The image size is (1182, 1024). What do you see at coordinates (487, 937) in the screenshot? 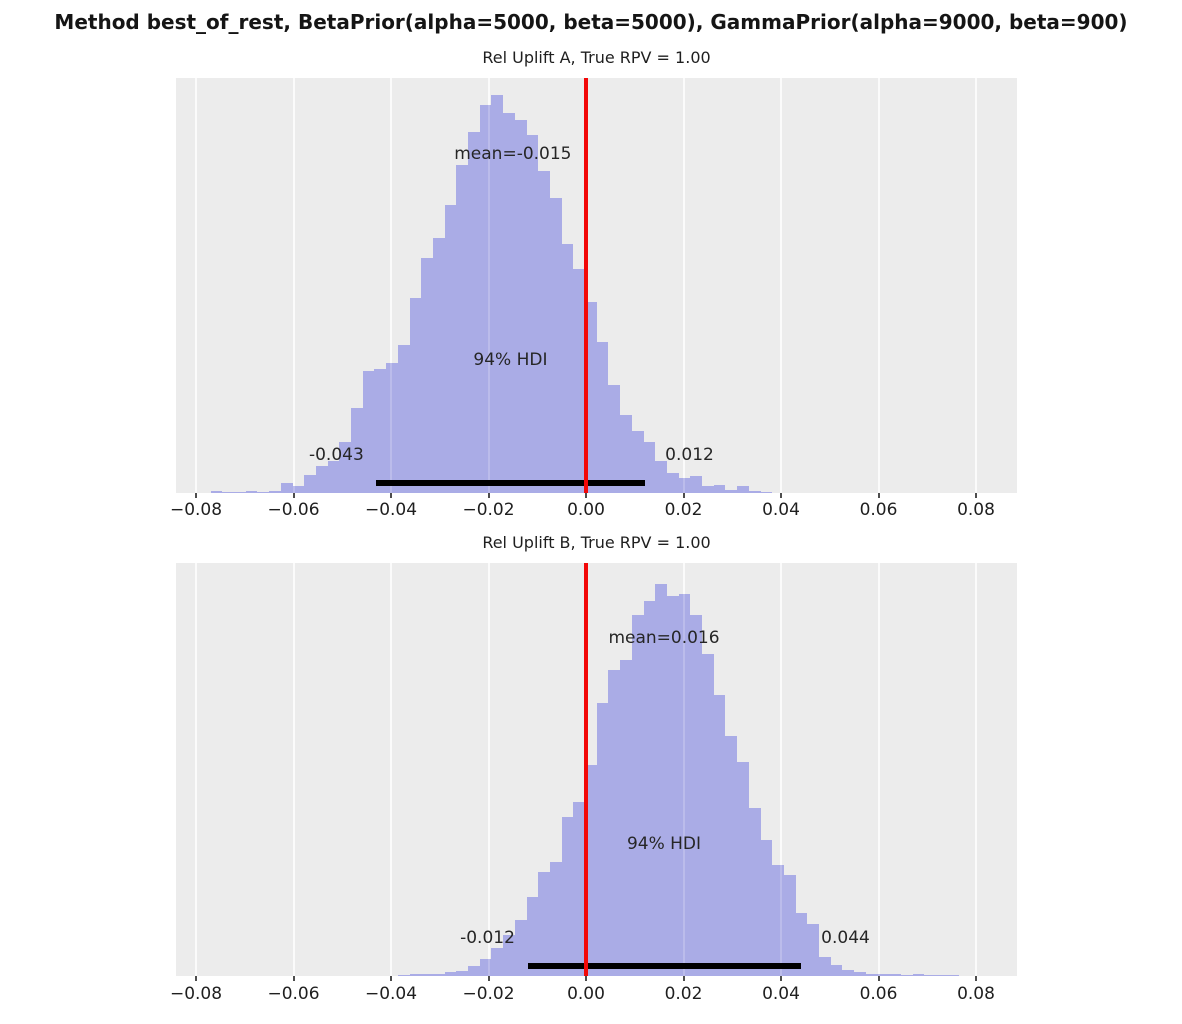
I see `hdi-lower-bound-label: -0.012` at bounding box center [487, 937].